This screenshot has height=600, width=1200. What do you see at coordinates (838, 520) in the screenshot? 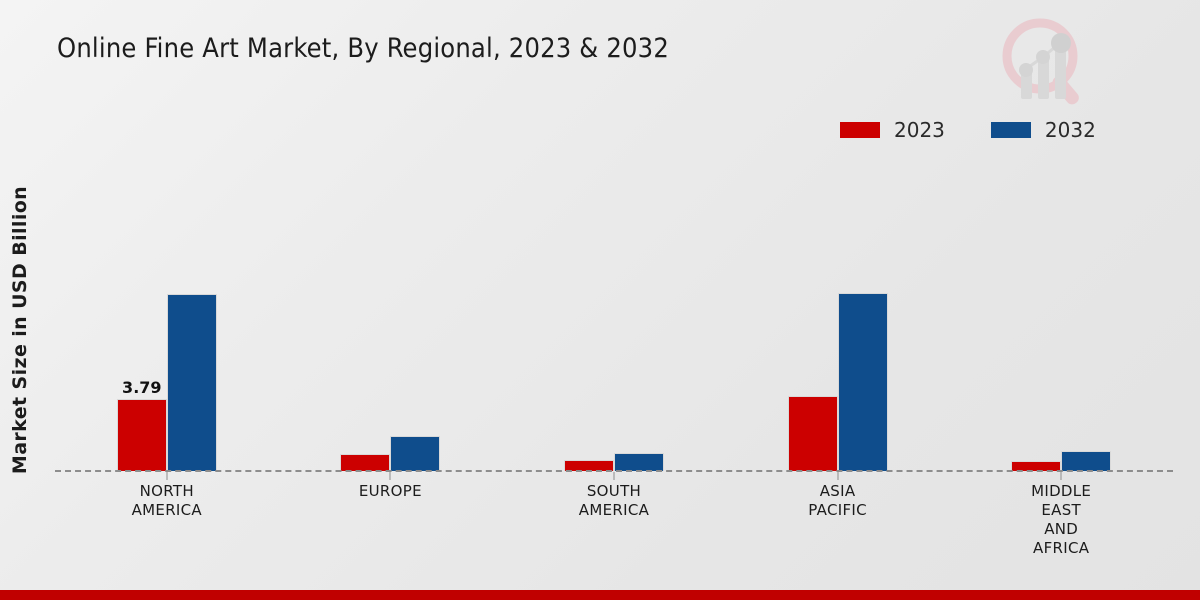
I see `x-axis-label-4: ASIA PACIFIC` at bounding box center [838, 520].